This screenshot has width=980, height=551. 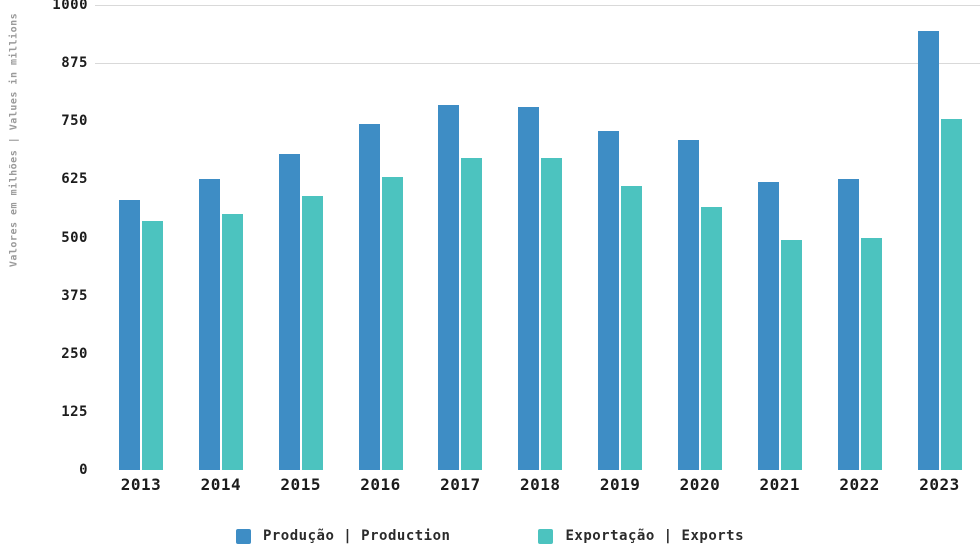 What do you see at coordinates (232, 342) in the screenshot?
I see `bar-exports-2014` at bounding box center [232, 342].